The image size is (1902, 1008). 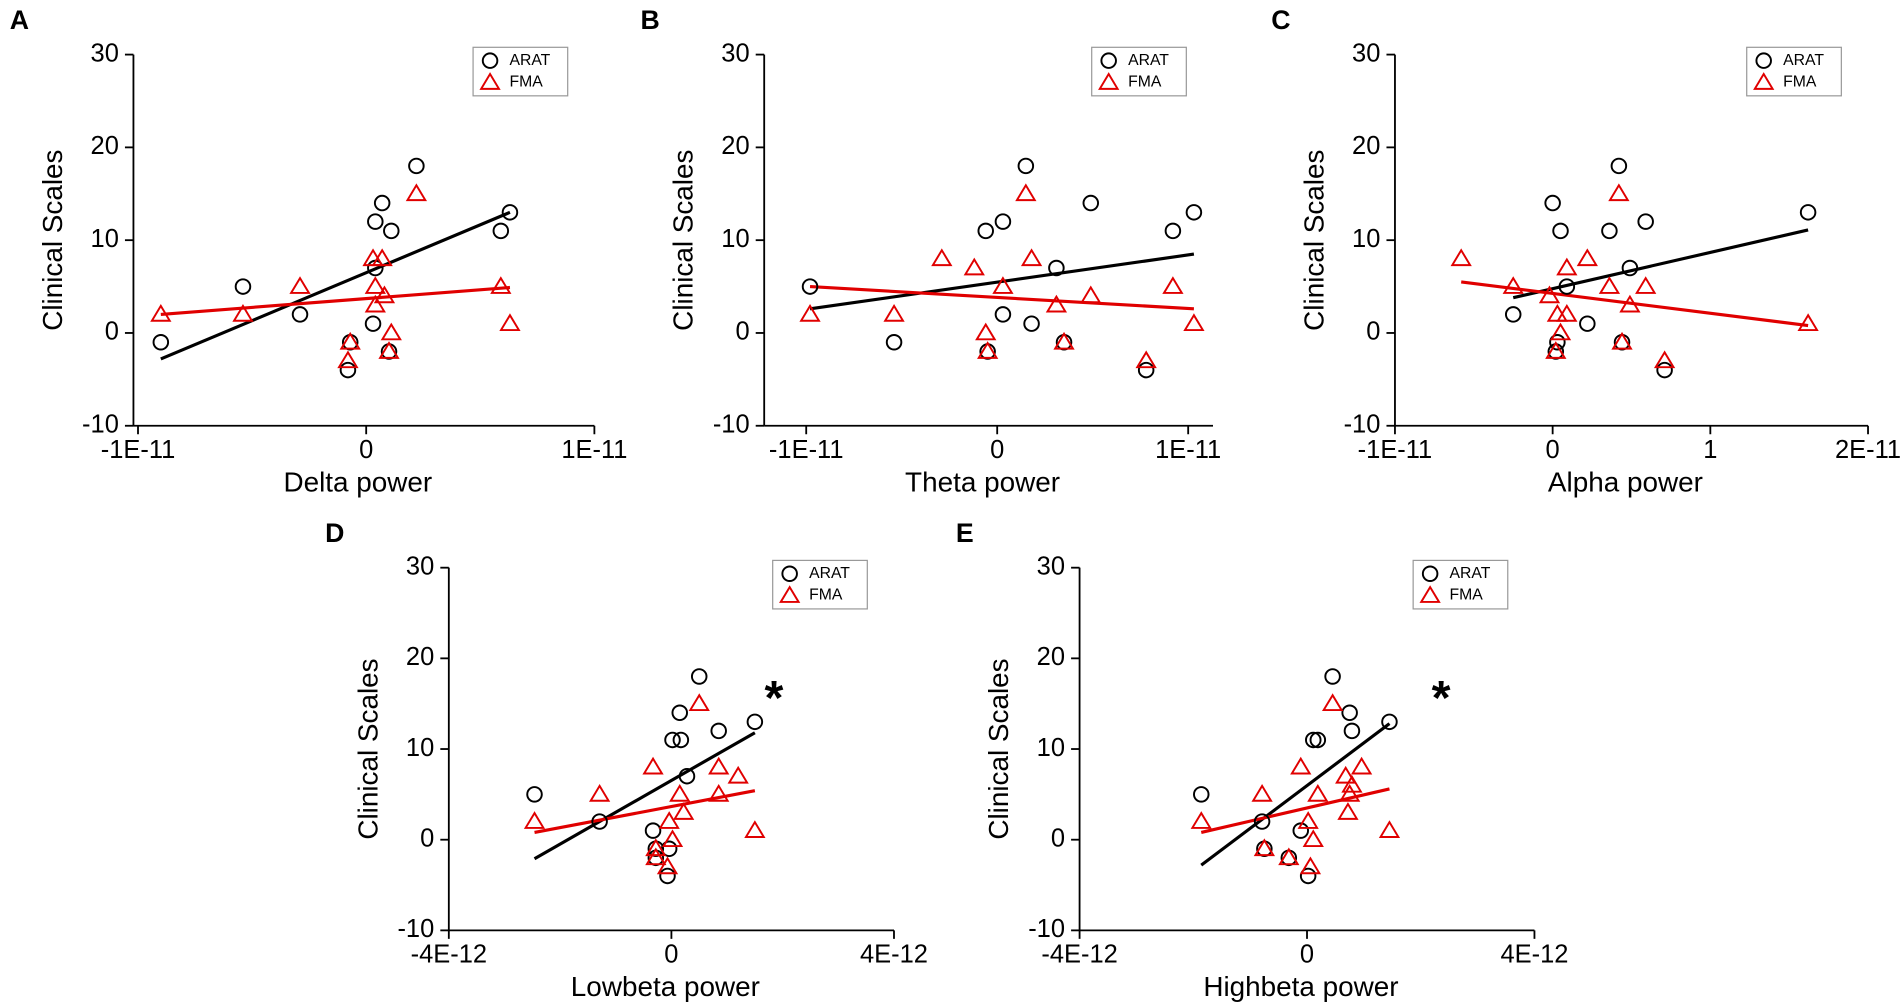 I want to click on x-axis-title: Theta power, so click(x=982, y=481).